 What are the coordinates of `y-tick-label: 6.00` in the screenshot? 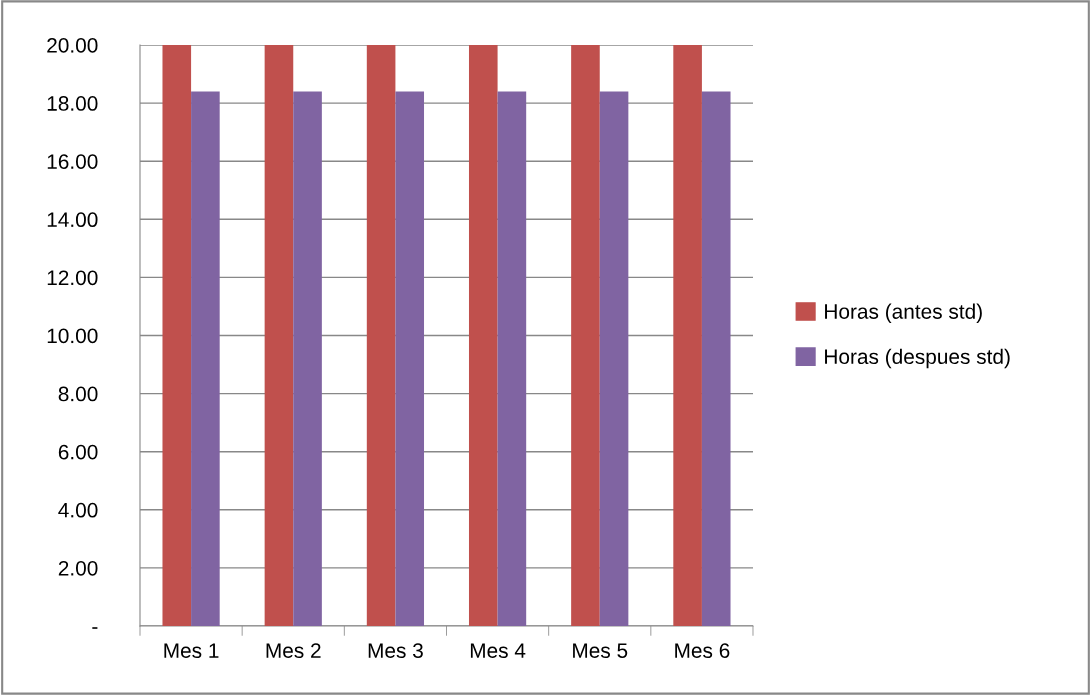 It's located at (78, 452).